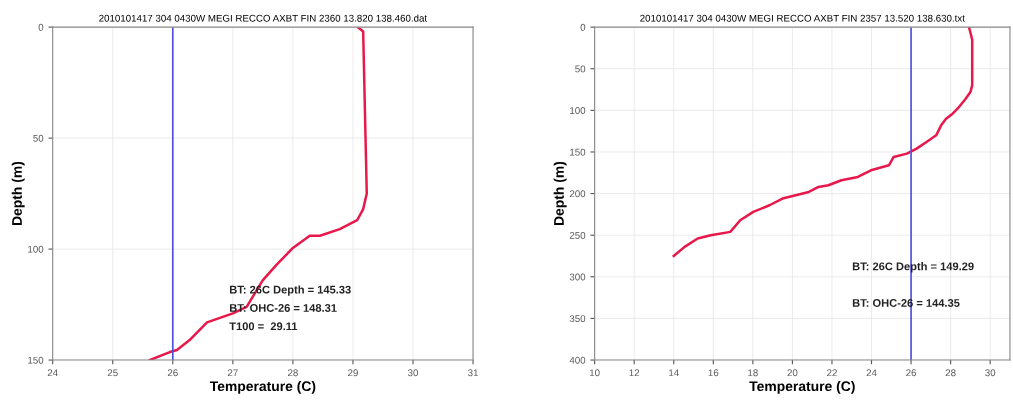 The width and height of the screenshot is (1013, 405). I want to click on chart-title: 2010101417 304 0430W MEGI RECCO AXBT FIN 2357 13.520 138.630.txt, so click(802, 18).